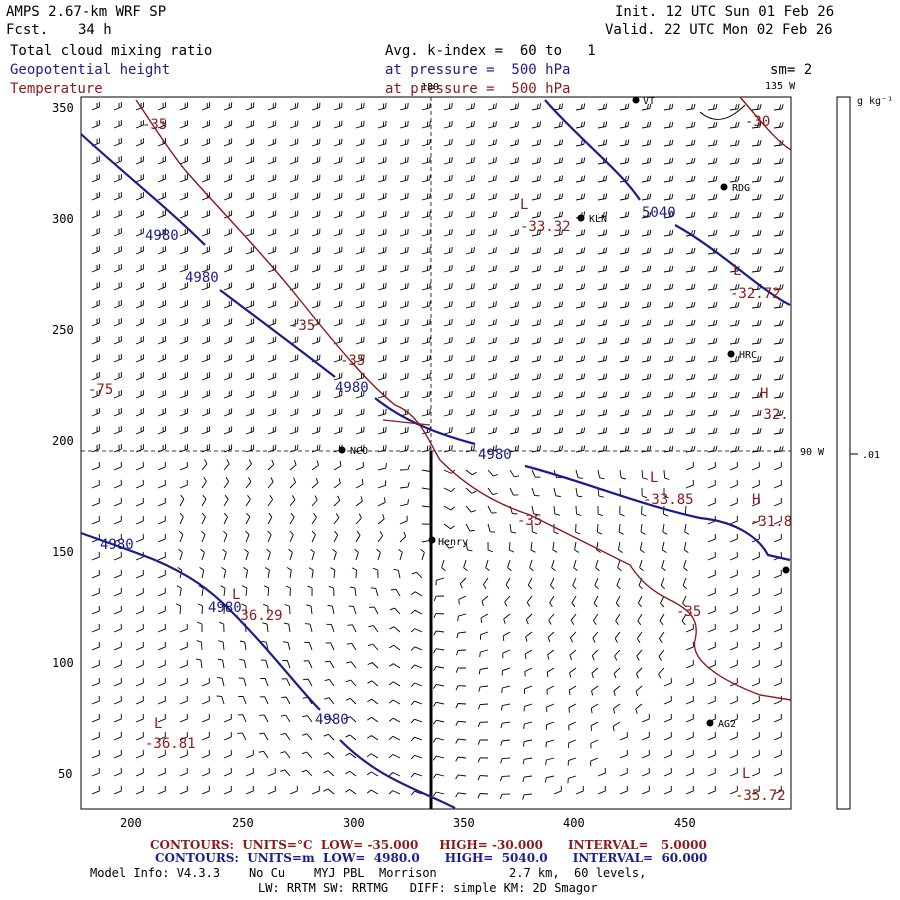  Describe the element at coordinates (710, 723) in the screenshot. I see `station-ag2-dot` at that location.